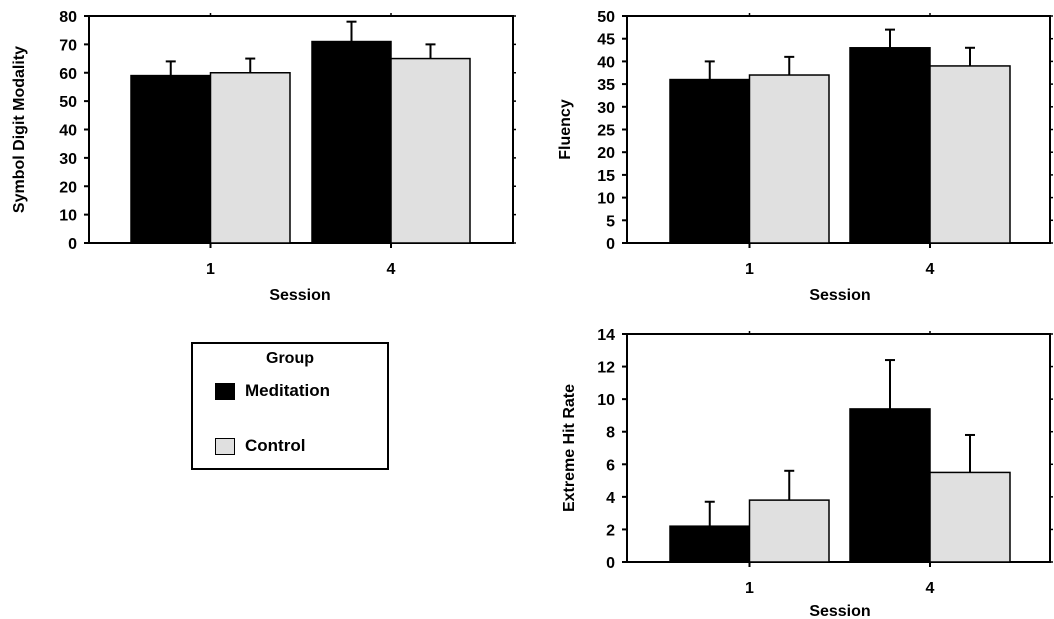  I want to click on chart-1-ytick-label-6: 60, so click(68, 74).